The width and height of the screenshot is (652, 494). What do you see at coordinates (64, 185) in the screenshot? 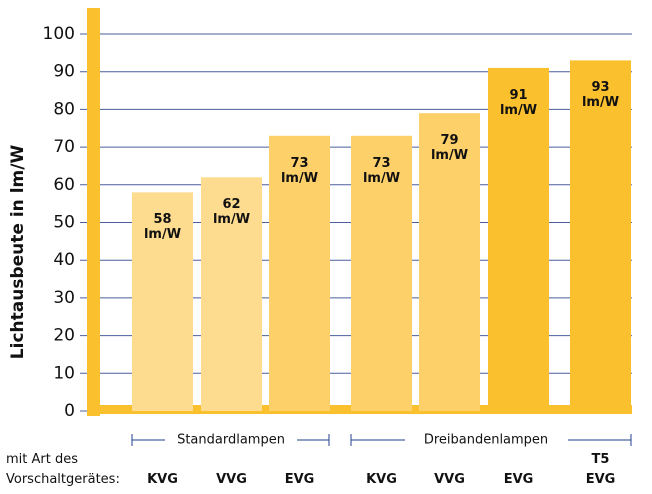
I see `y-tick-label: 60` at bounding box center [64, 185].